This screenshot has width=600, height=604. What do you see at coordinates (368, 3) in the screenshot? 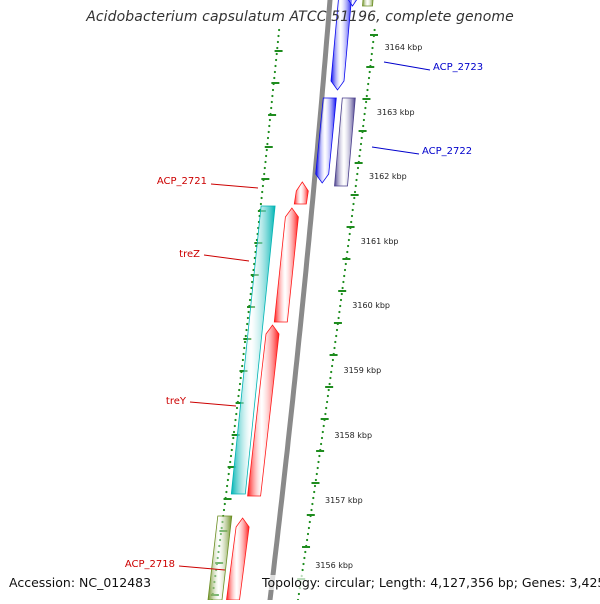
I see `feature-olive-top` at bounding box center [368, 3].